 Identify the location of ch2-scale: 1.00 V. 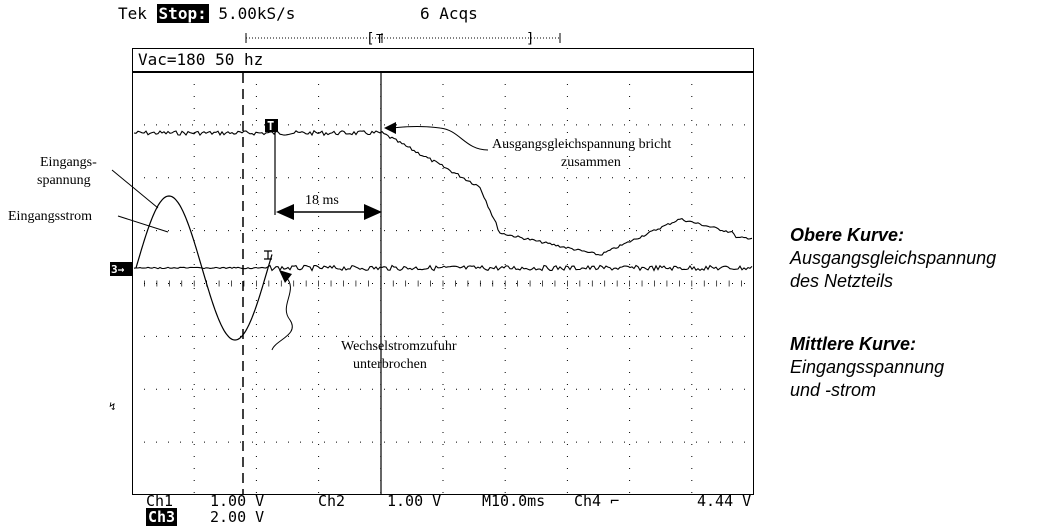
(414, 501).